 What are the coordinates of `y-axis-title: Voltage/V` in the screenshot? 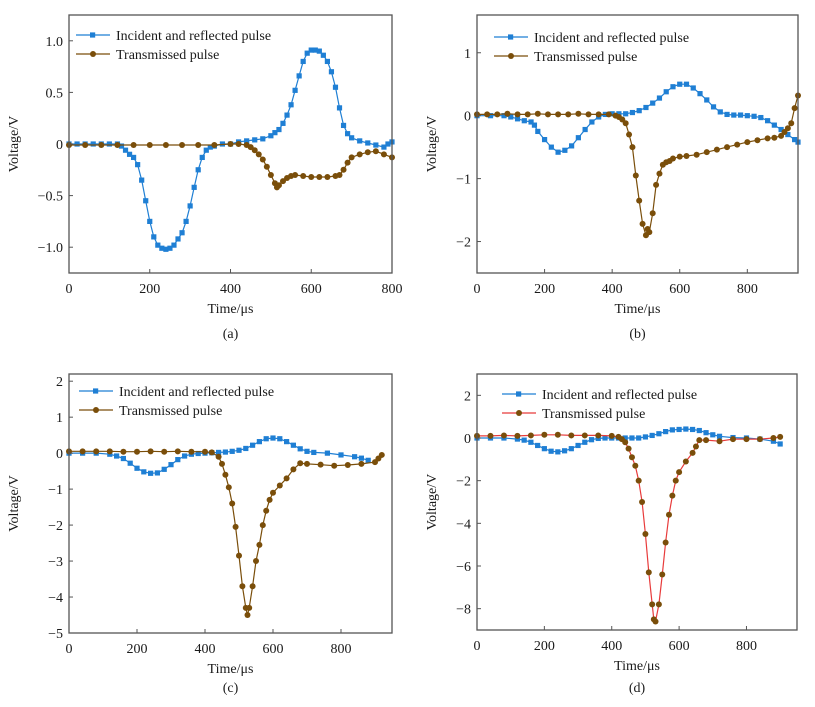 It's located at (432, 502).